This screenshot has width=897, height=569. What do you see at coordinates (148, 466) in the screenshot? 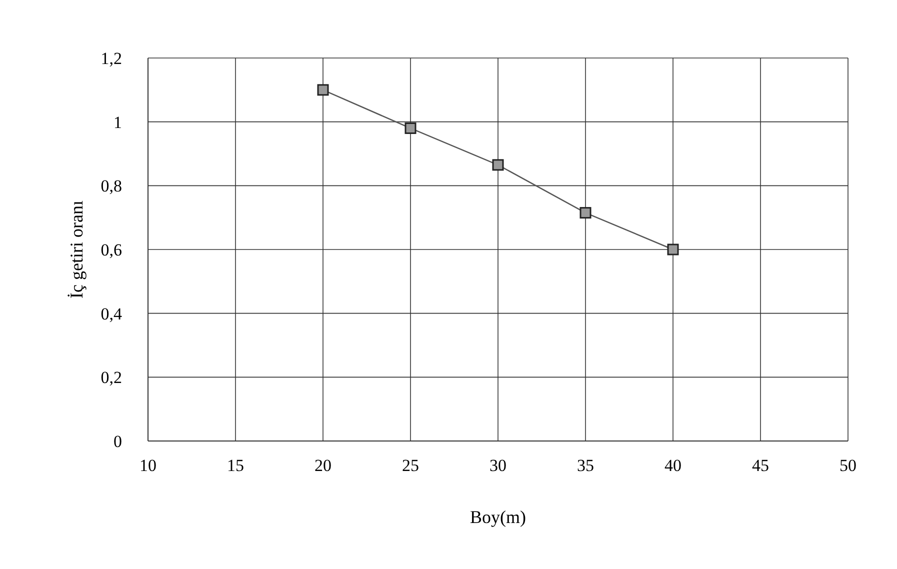
I see `x-tick-label: 10` at bounding box center [148, 466].